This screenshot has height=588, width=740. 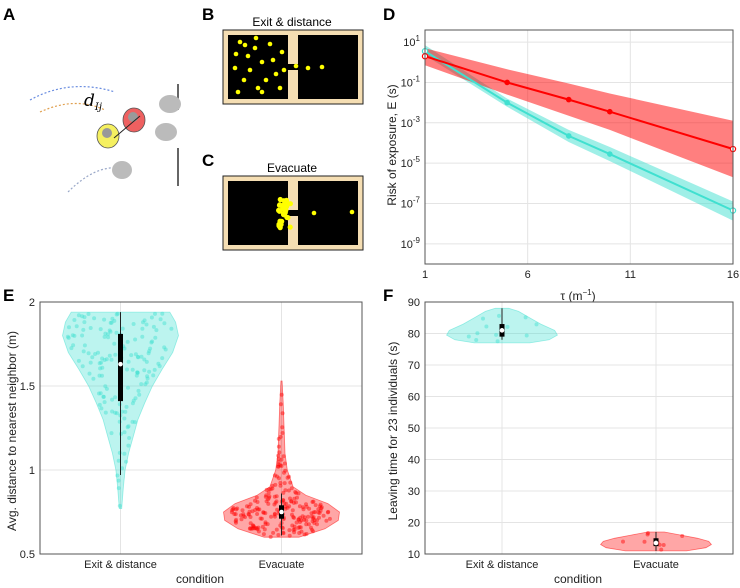 What do you see at coordinates (425, 275) in the screenshot?
I see `chart-d-xtick-label: 1` at bounding box center [425, 275].